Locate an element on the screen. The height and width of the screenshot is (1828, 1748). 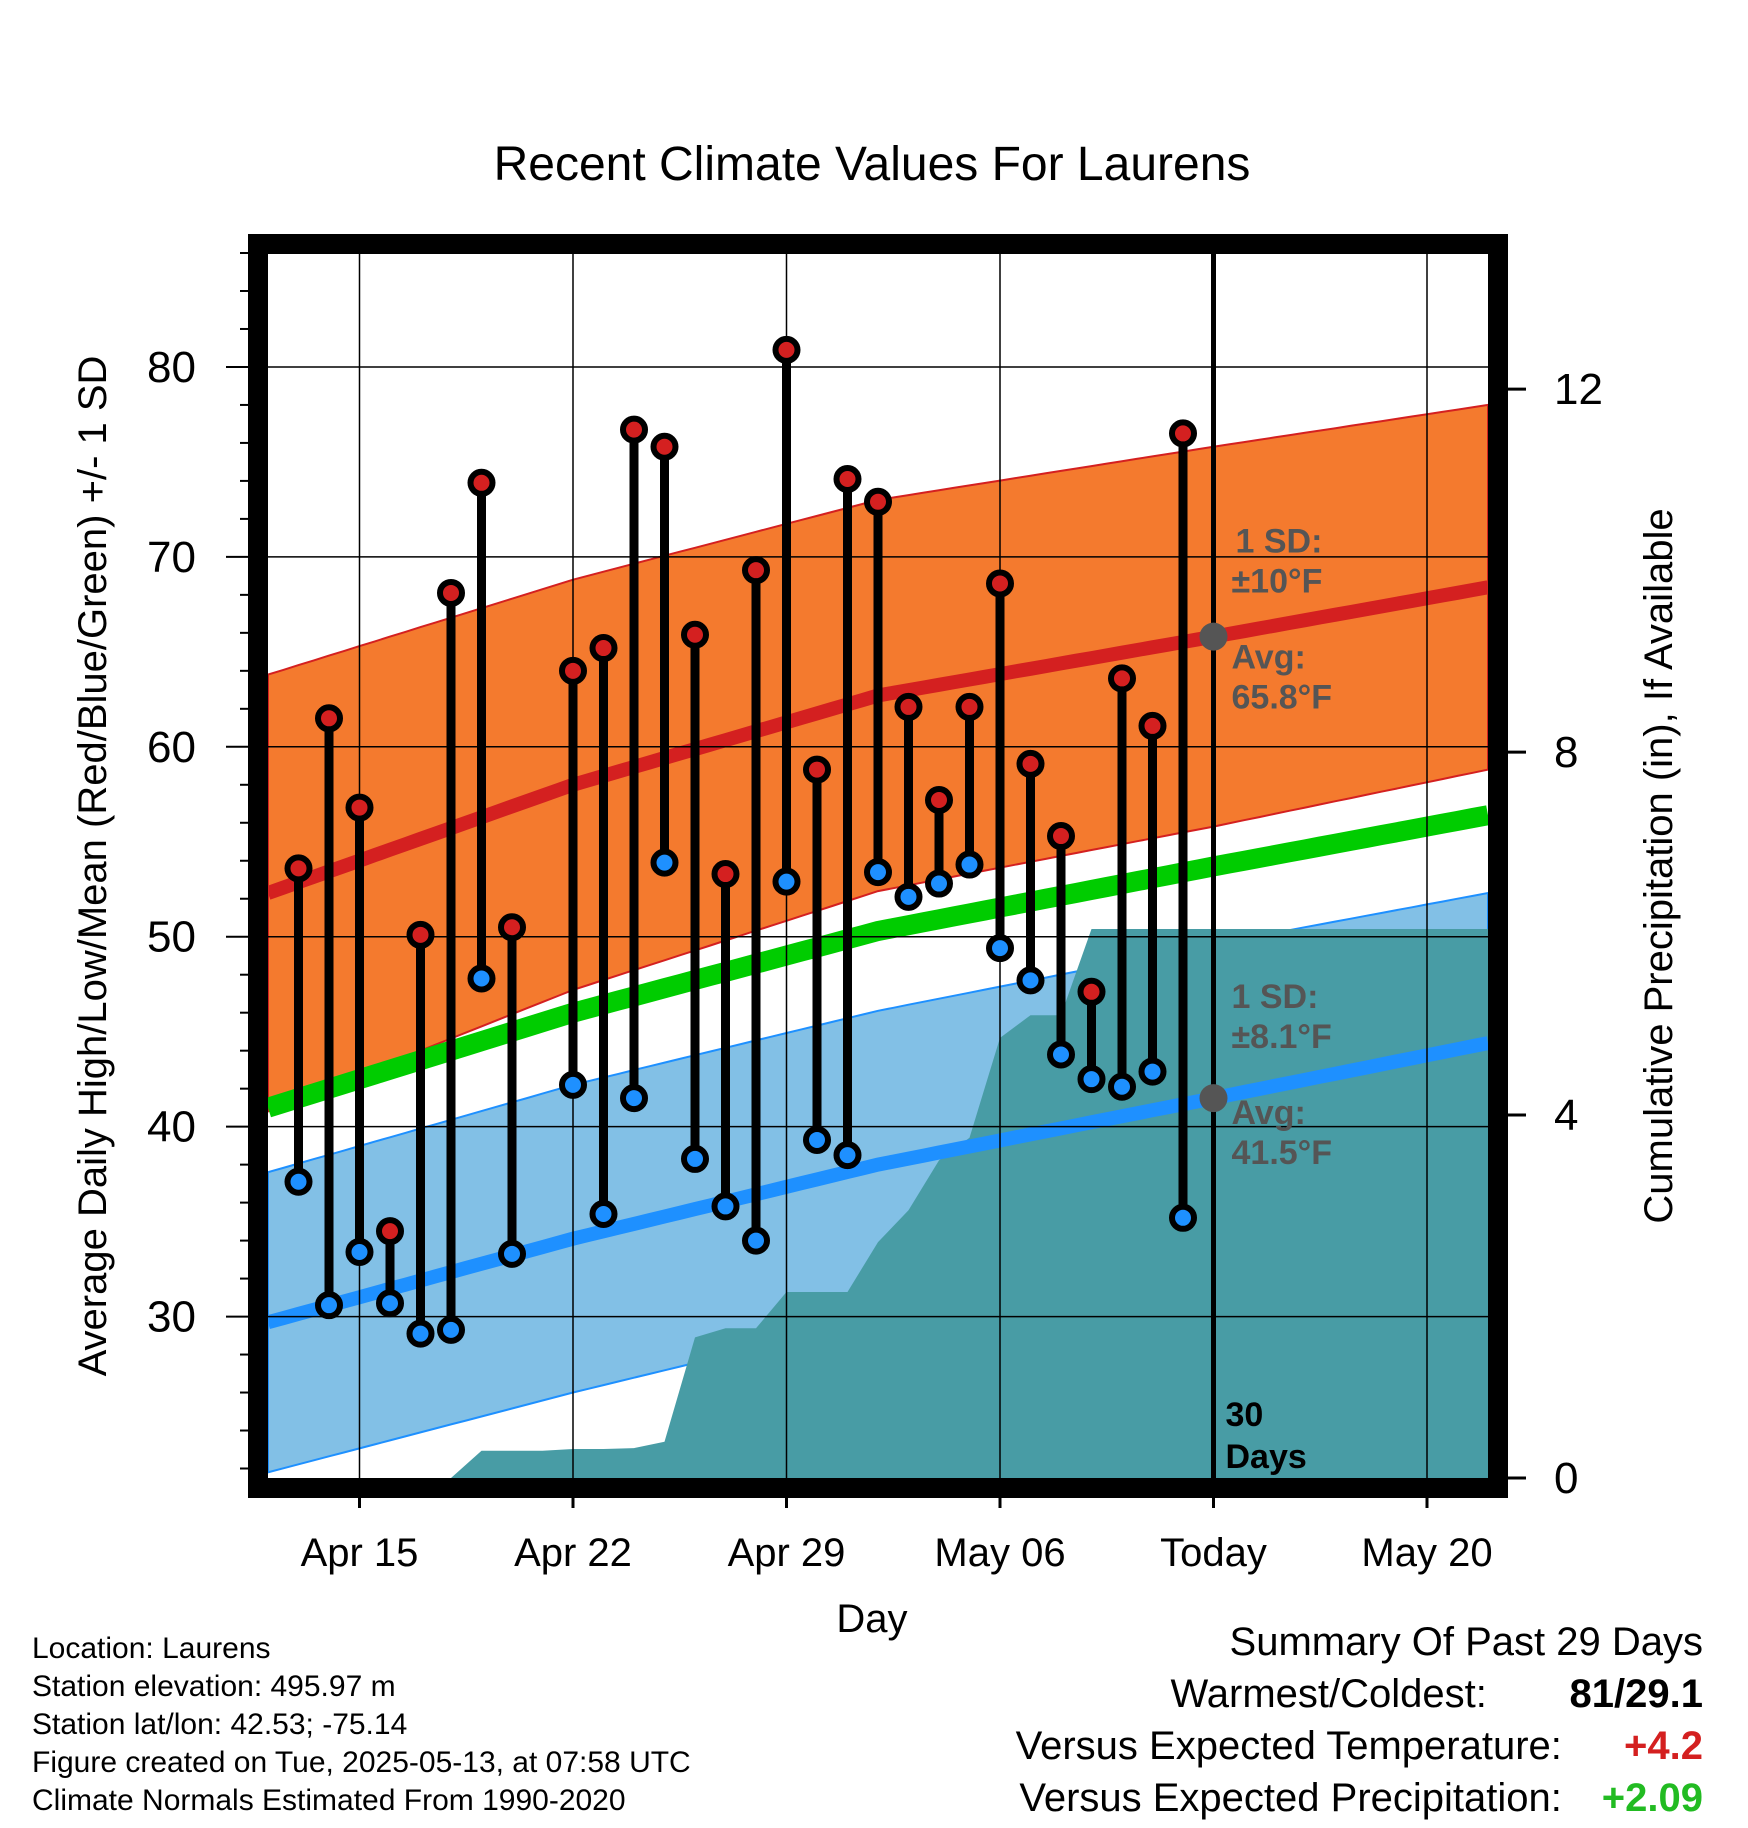
low-sd-label: 1 SD: is located at coordinates (1275, 997).